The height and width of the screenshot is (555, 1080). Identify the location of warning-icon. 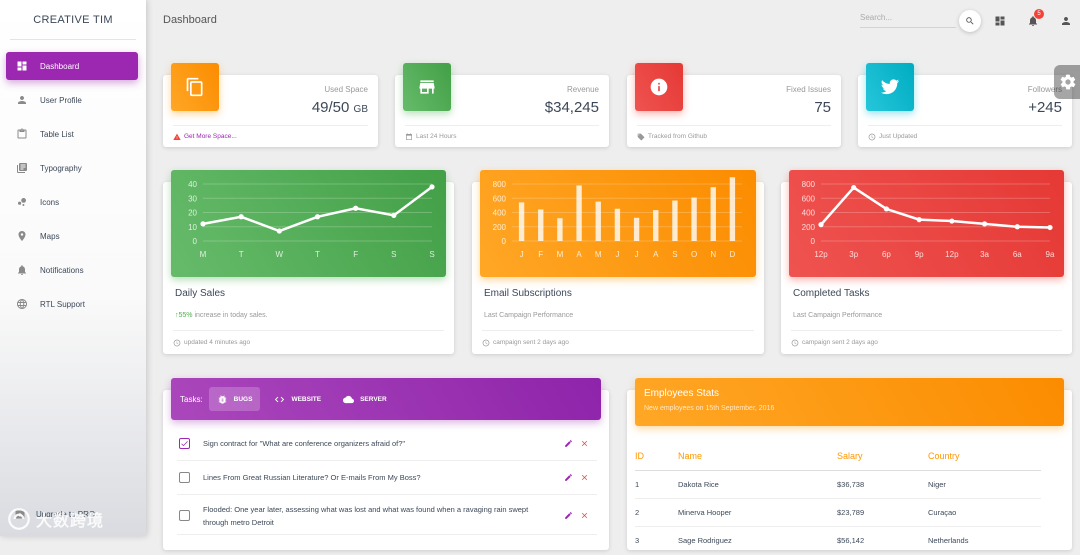
(177, 136).